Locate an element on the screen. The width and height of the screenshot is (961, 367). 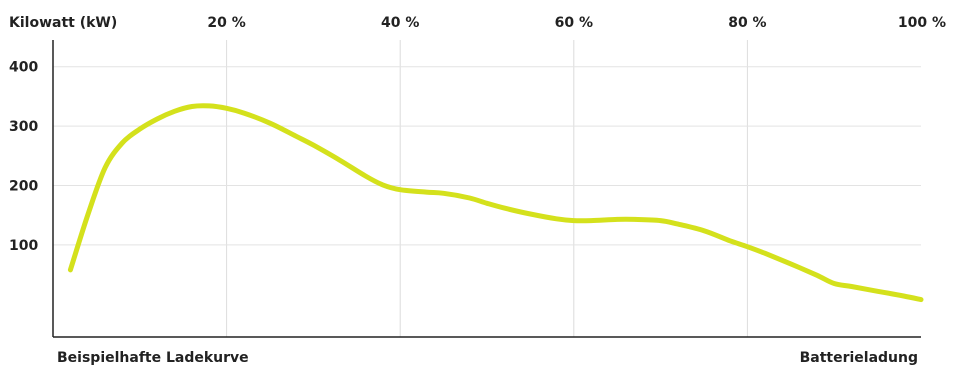
x-tick-label: 100 % is located at coordinates (922, 23).